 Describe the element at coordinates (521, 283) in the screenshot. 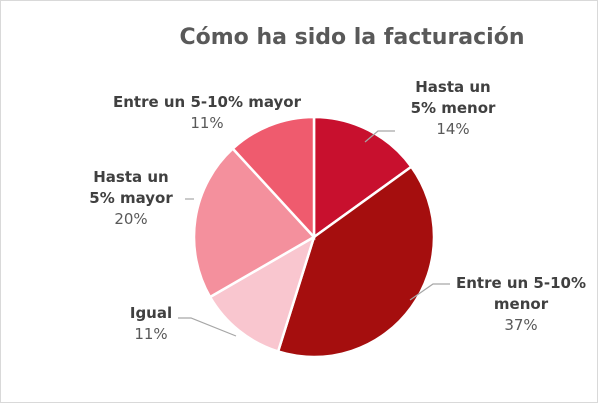

I see `slice-label: Entre un 5-10%` at that location.